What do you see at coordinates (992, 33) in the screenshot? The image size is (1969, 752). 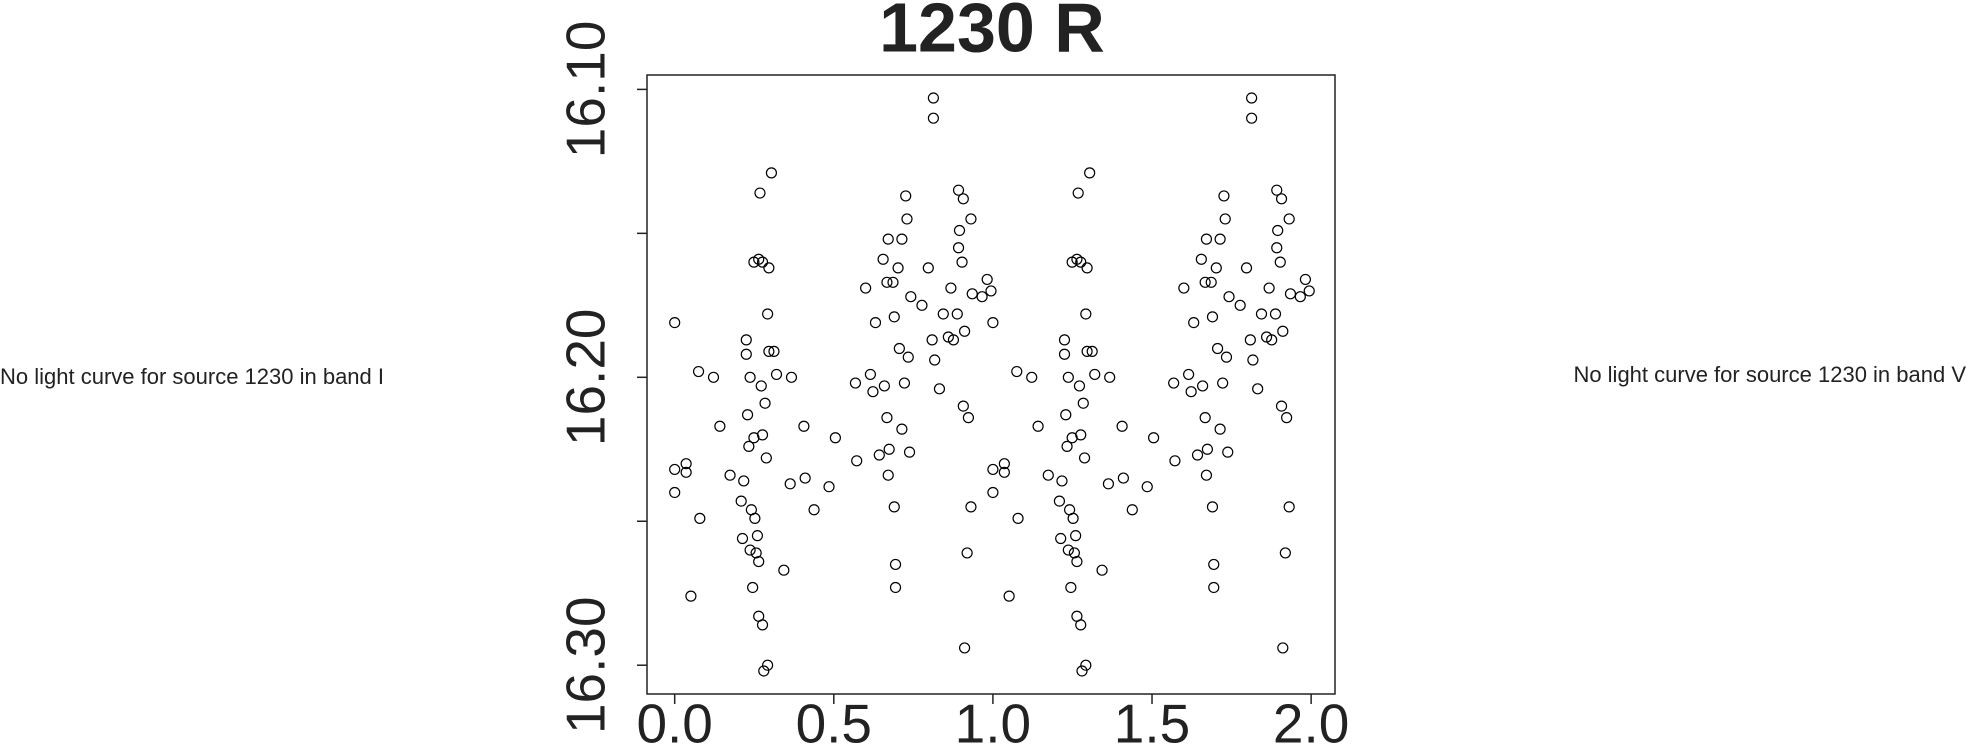 I see `chart-title: 1230 R` at bounding box center [992, 33].